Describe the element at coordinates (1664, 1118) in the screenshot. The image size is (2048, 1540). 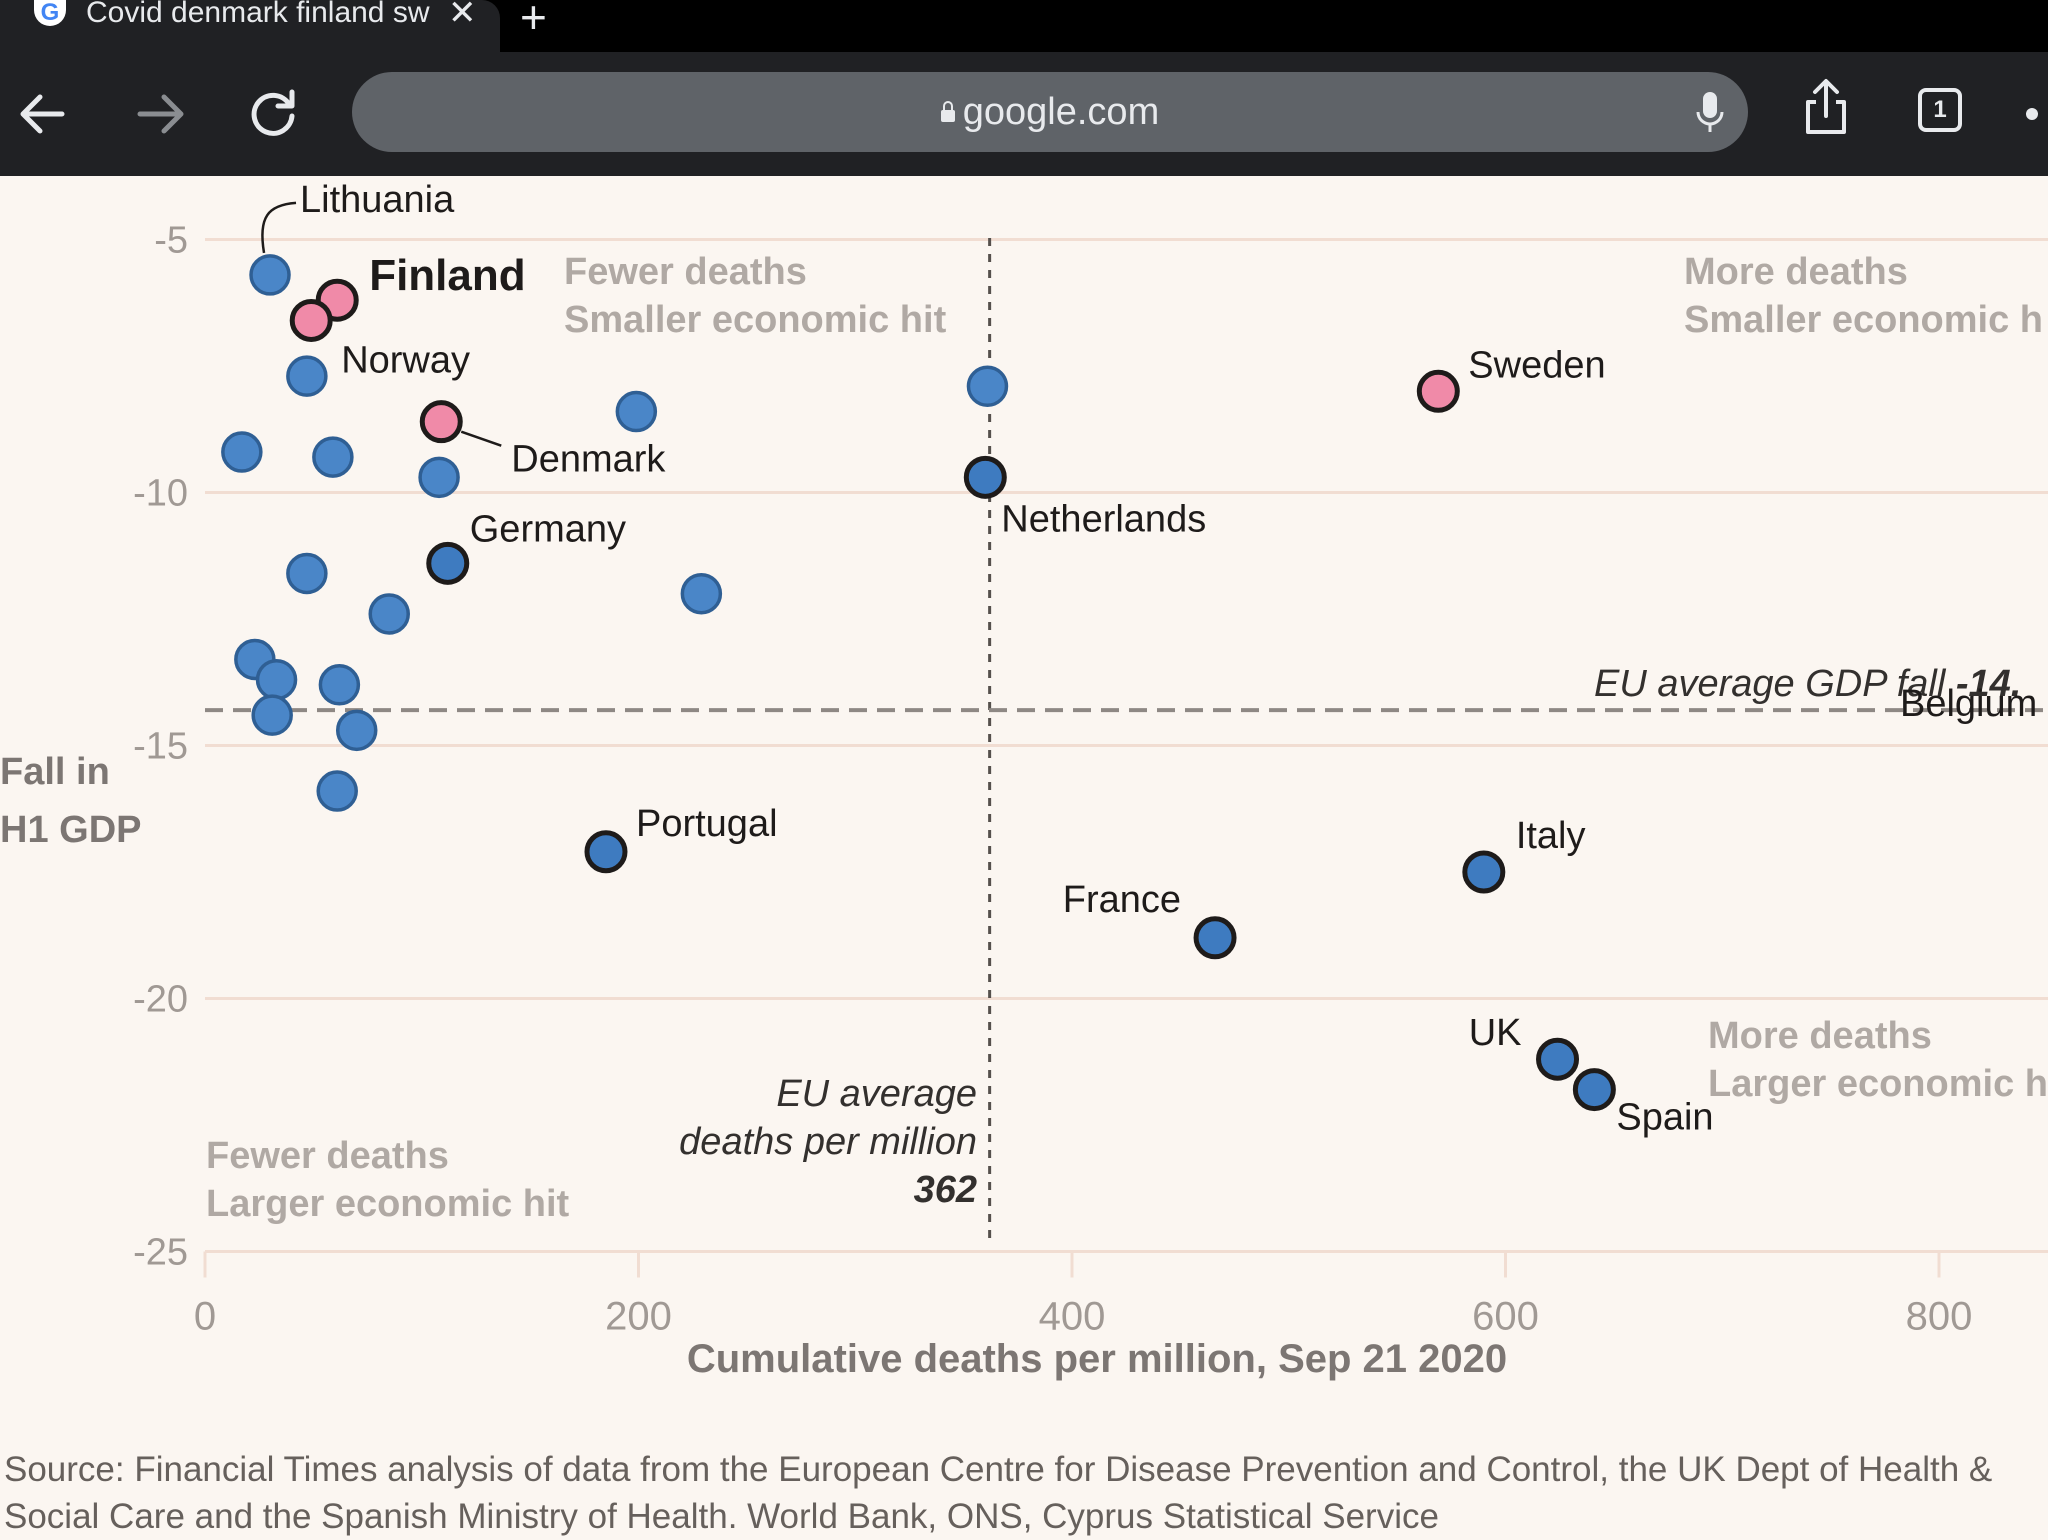
I see `point-label: Spain` at that location.